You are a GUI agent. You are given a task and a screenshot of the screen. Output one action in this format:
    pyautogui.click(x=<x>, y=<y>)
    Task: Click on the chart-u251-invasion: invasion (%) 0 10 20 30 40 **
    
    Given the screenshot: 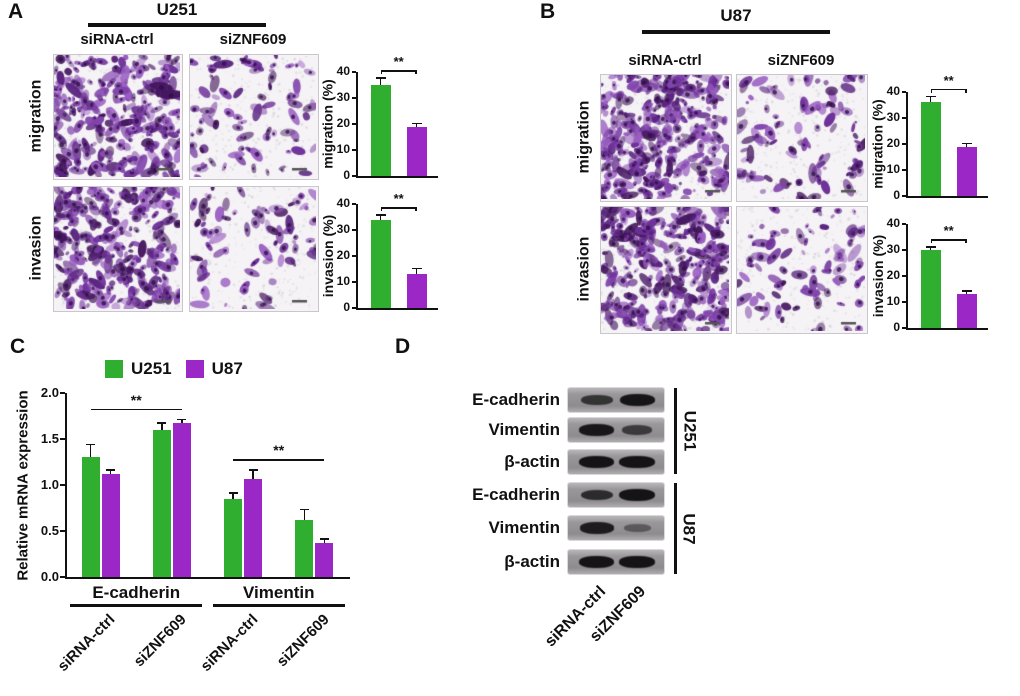 What is the action you would take?
    pyautogui.click(x=381, y=249)
    